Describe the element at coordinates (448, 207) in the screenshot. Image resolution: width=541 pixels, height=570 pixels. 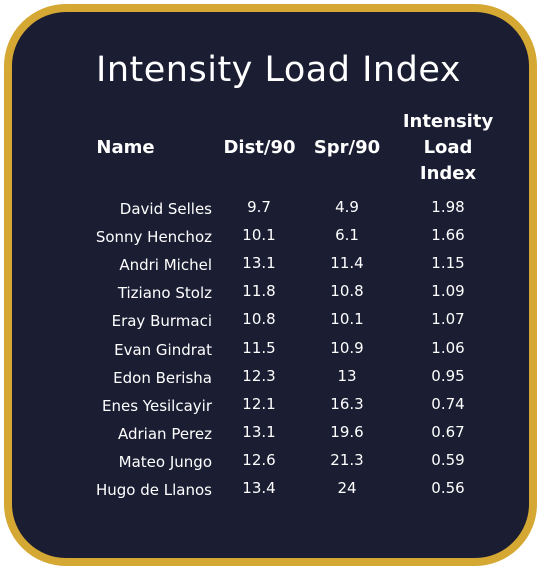
I see `cell-value: 1.98` at that location.